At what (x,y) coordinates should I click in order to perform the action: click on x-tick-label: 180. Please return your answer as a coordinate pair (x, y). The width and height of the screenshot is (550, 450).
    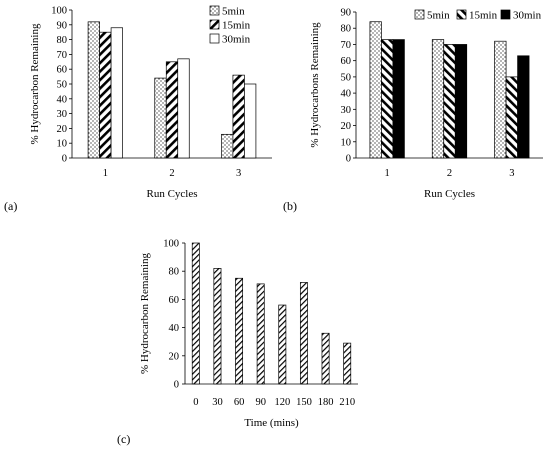
    Looking at the image, I should click on (326, 402).